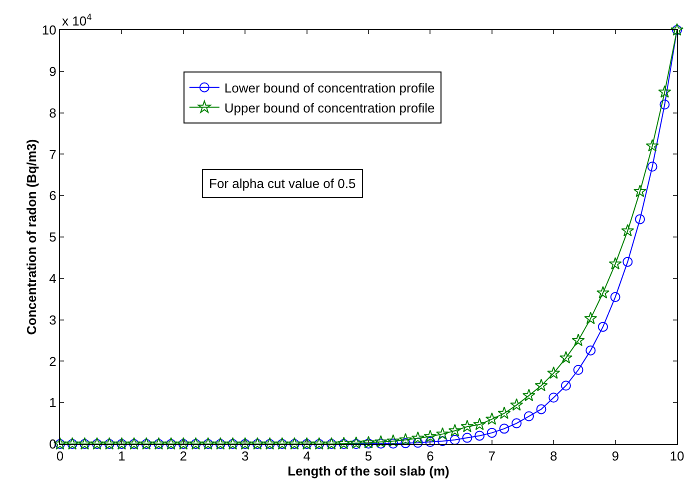  What do you see at coordinates (52, 237) in the screenshot?
I see `y-tick-label: 5` at bounding box center [52, 237].